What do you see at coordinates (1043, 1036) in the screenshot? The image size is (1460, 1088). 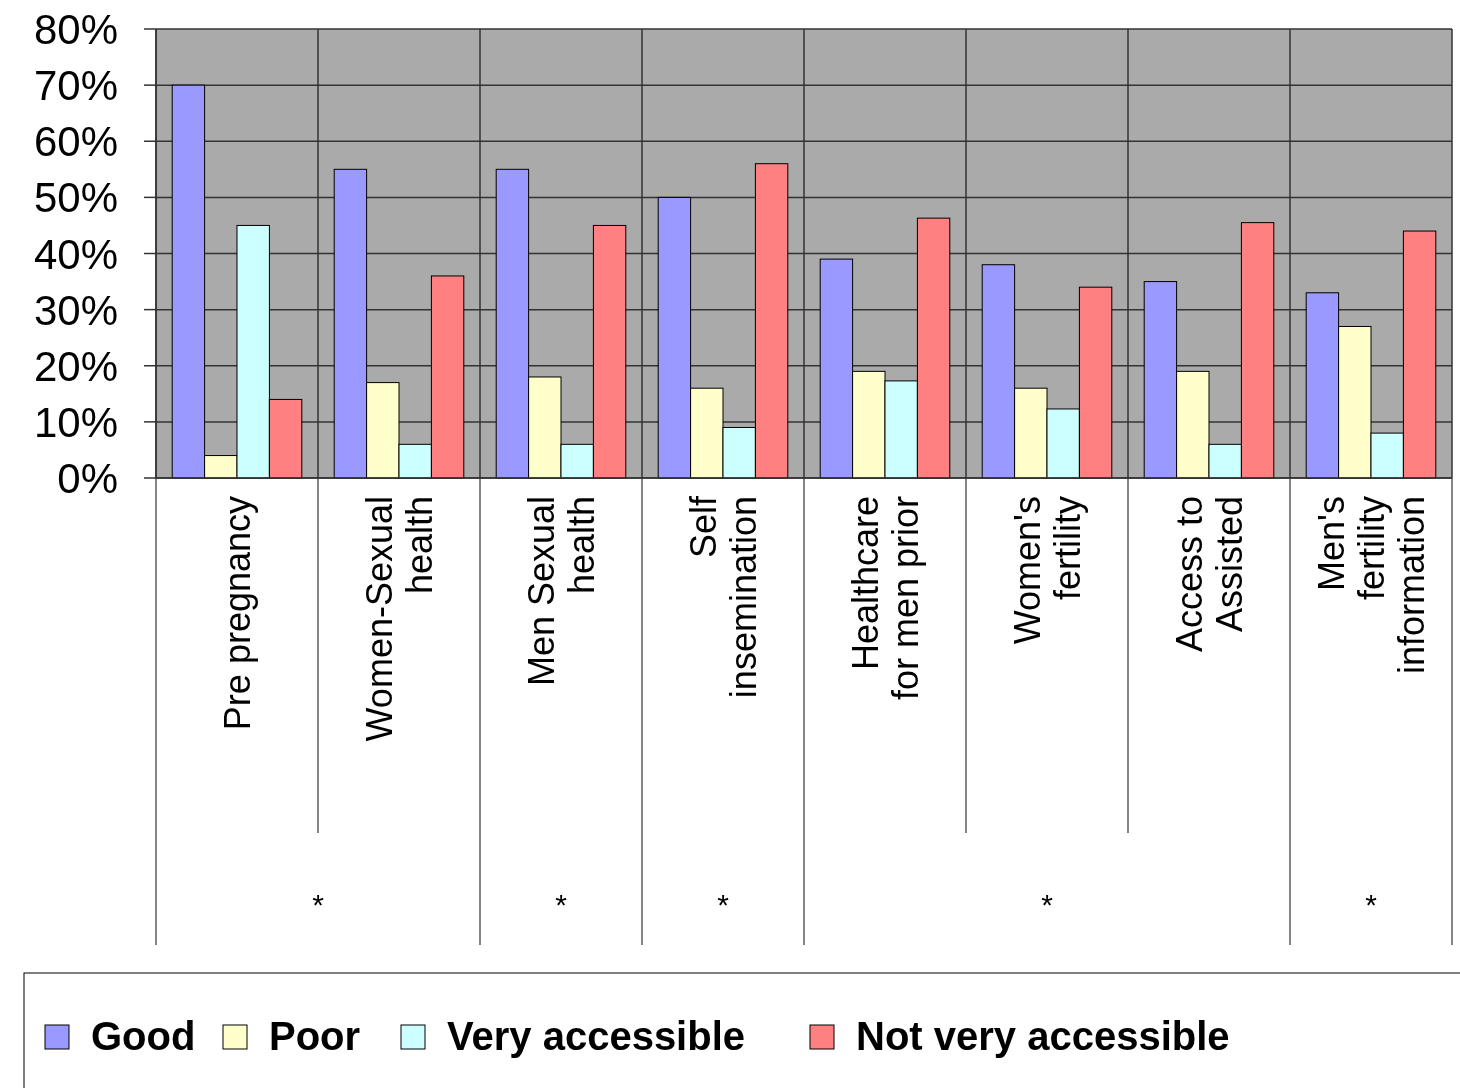 I see `legend-label: Not very accessible` at bounding box center [1043, 1036].